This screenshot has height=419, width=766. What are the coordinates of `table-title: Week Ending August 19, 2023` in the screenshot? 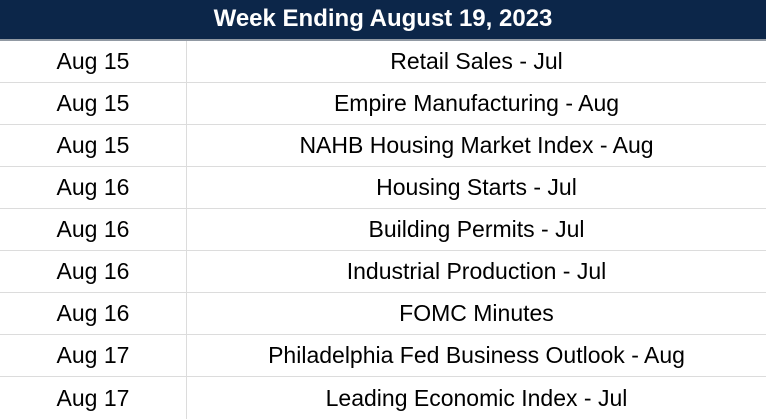 It's located at (383, 18).